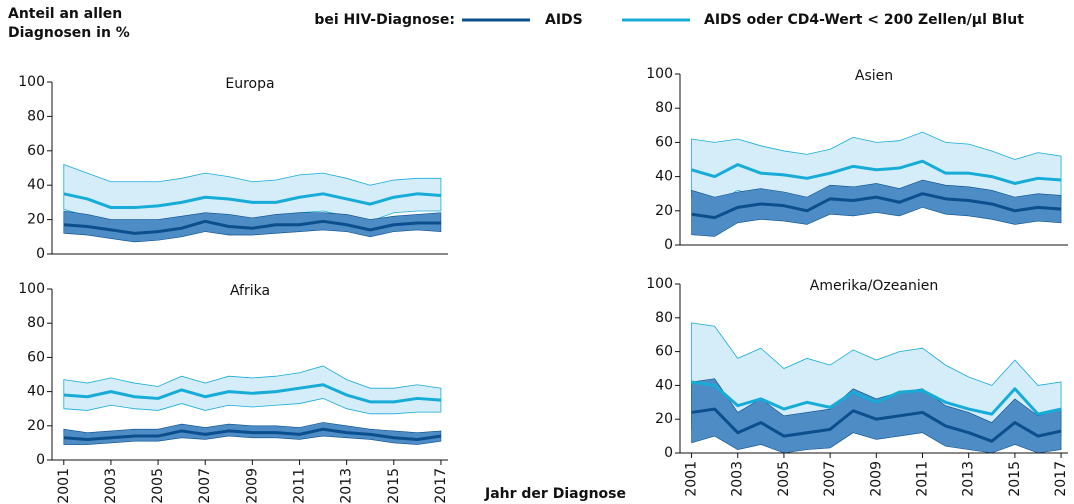 The width and height of the screenshot is (1074, 504). What do you see at coordinates (874, 286) in the screenshot?
I see `panel-title: Amerika/Ozeanien` at bounding box center [874, 286].